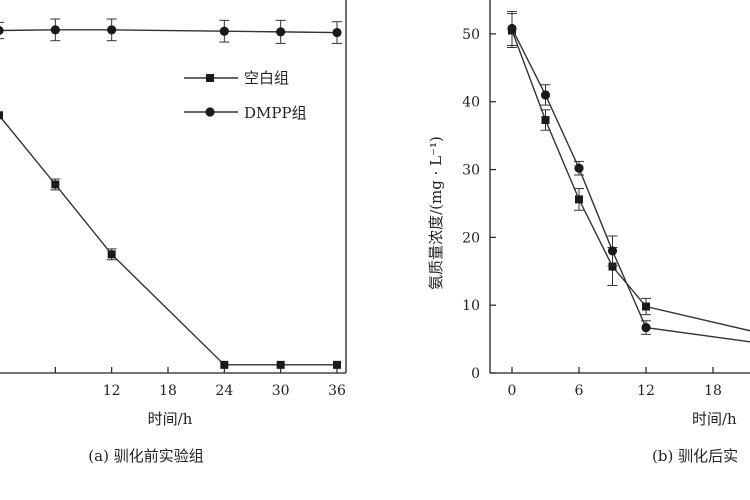  I want to click on panel-b-y-tick-label: 50, so click(471, 35).